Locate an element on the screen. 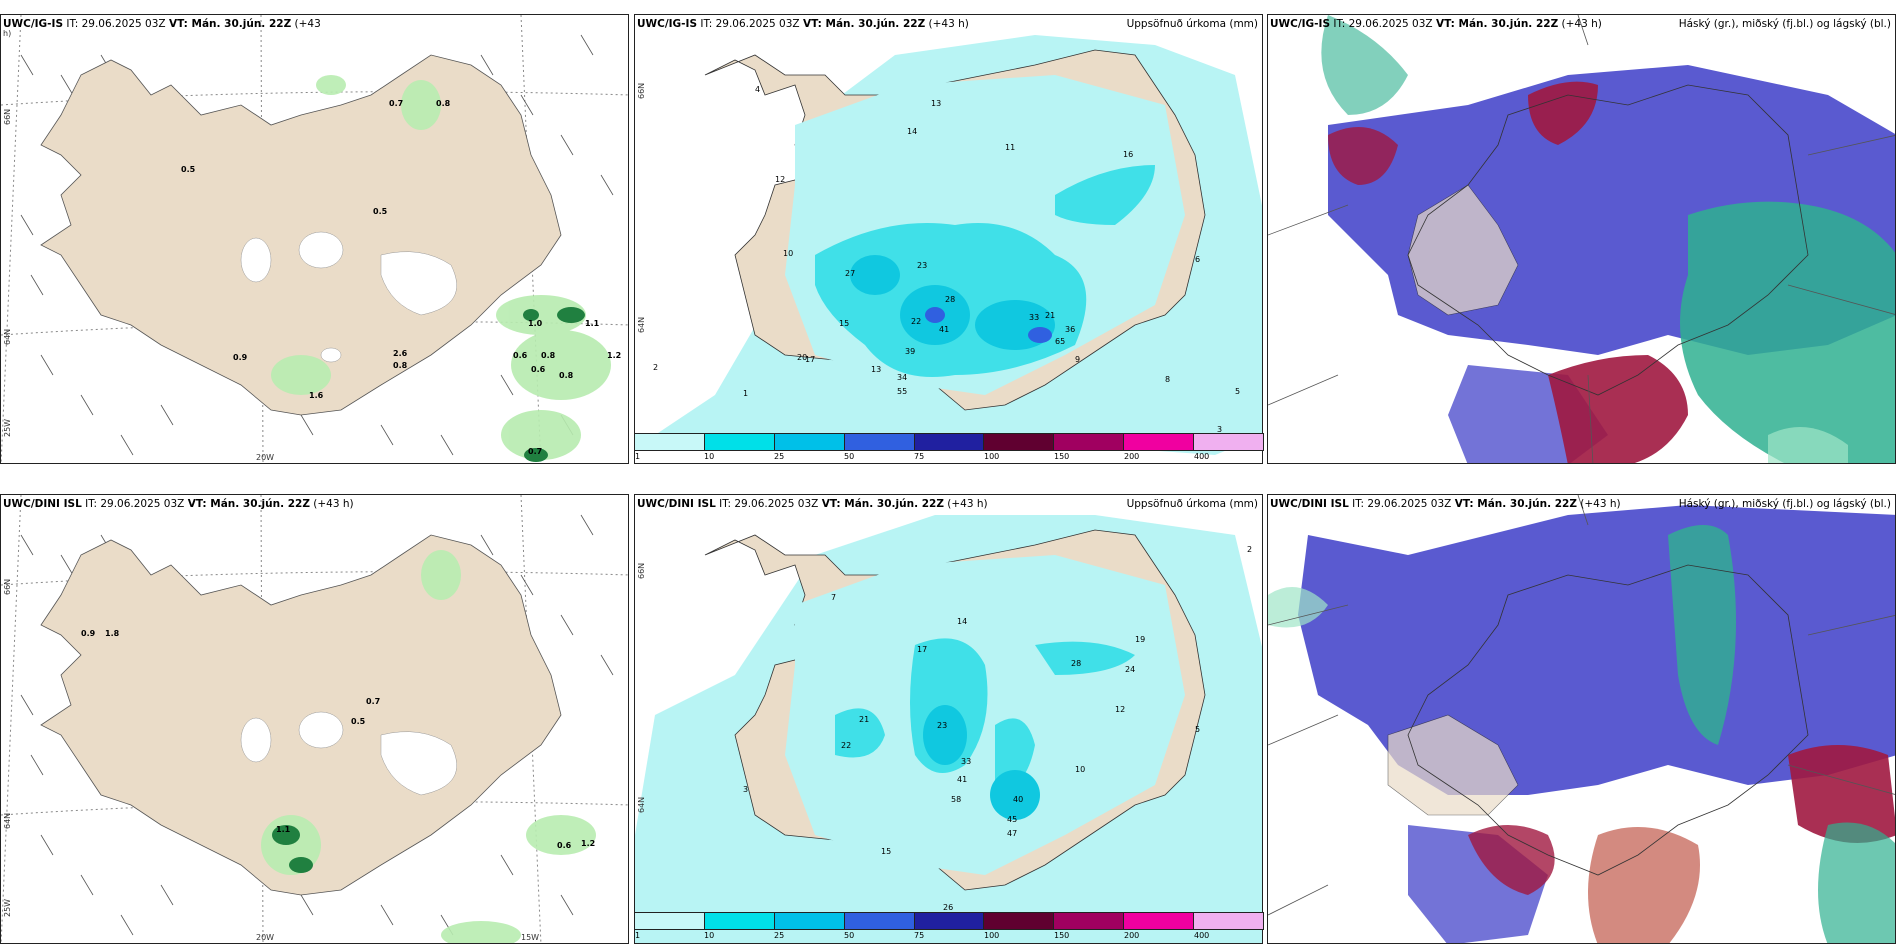 The width and height of the screenshot is (1900, 950). value-label: 6 is located at coordinates (1198, 259).